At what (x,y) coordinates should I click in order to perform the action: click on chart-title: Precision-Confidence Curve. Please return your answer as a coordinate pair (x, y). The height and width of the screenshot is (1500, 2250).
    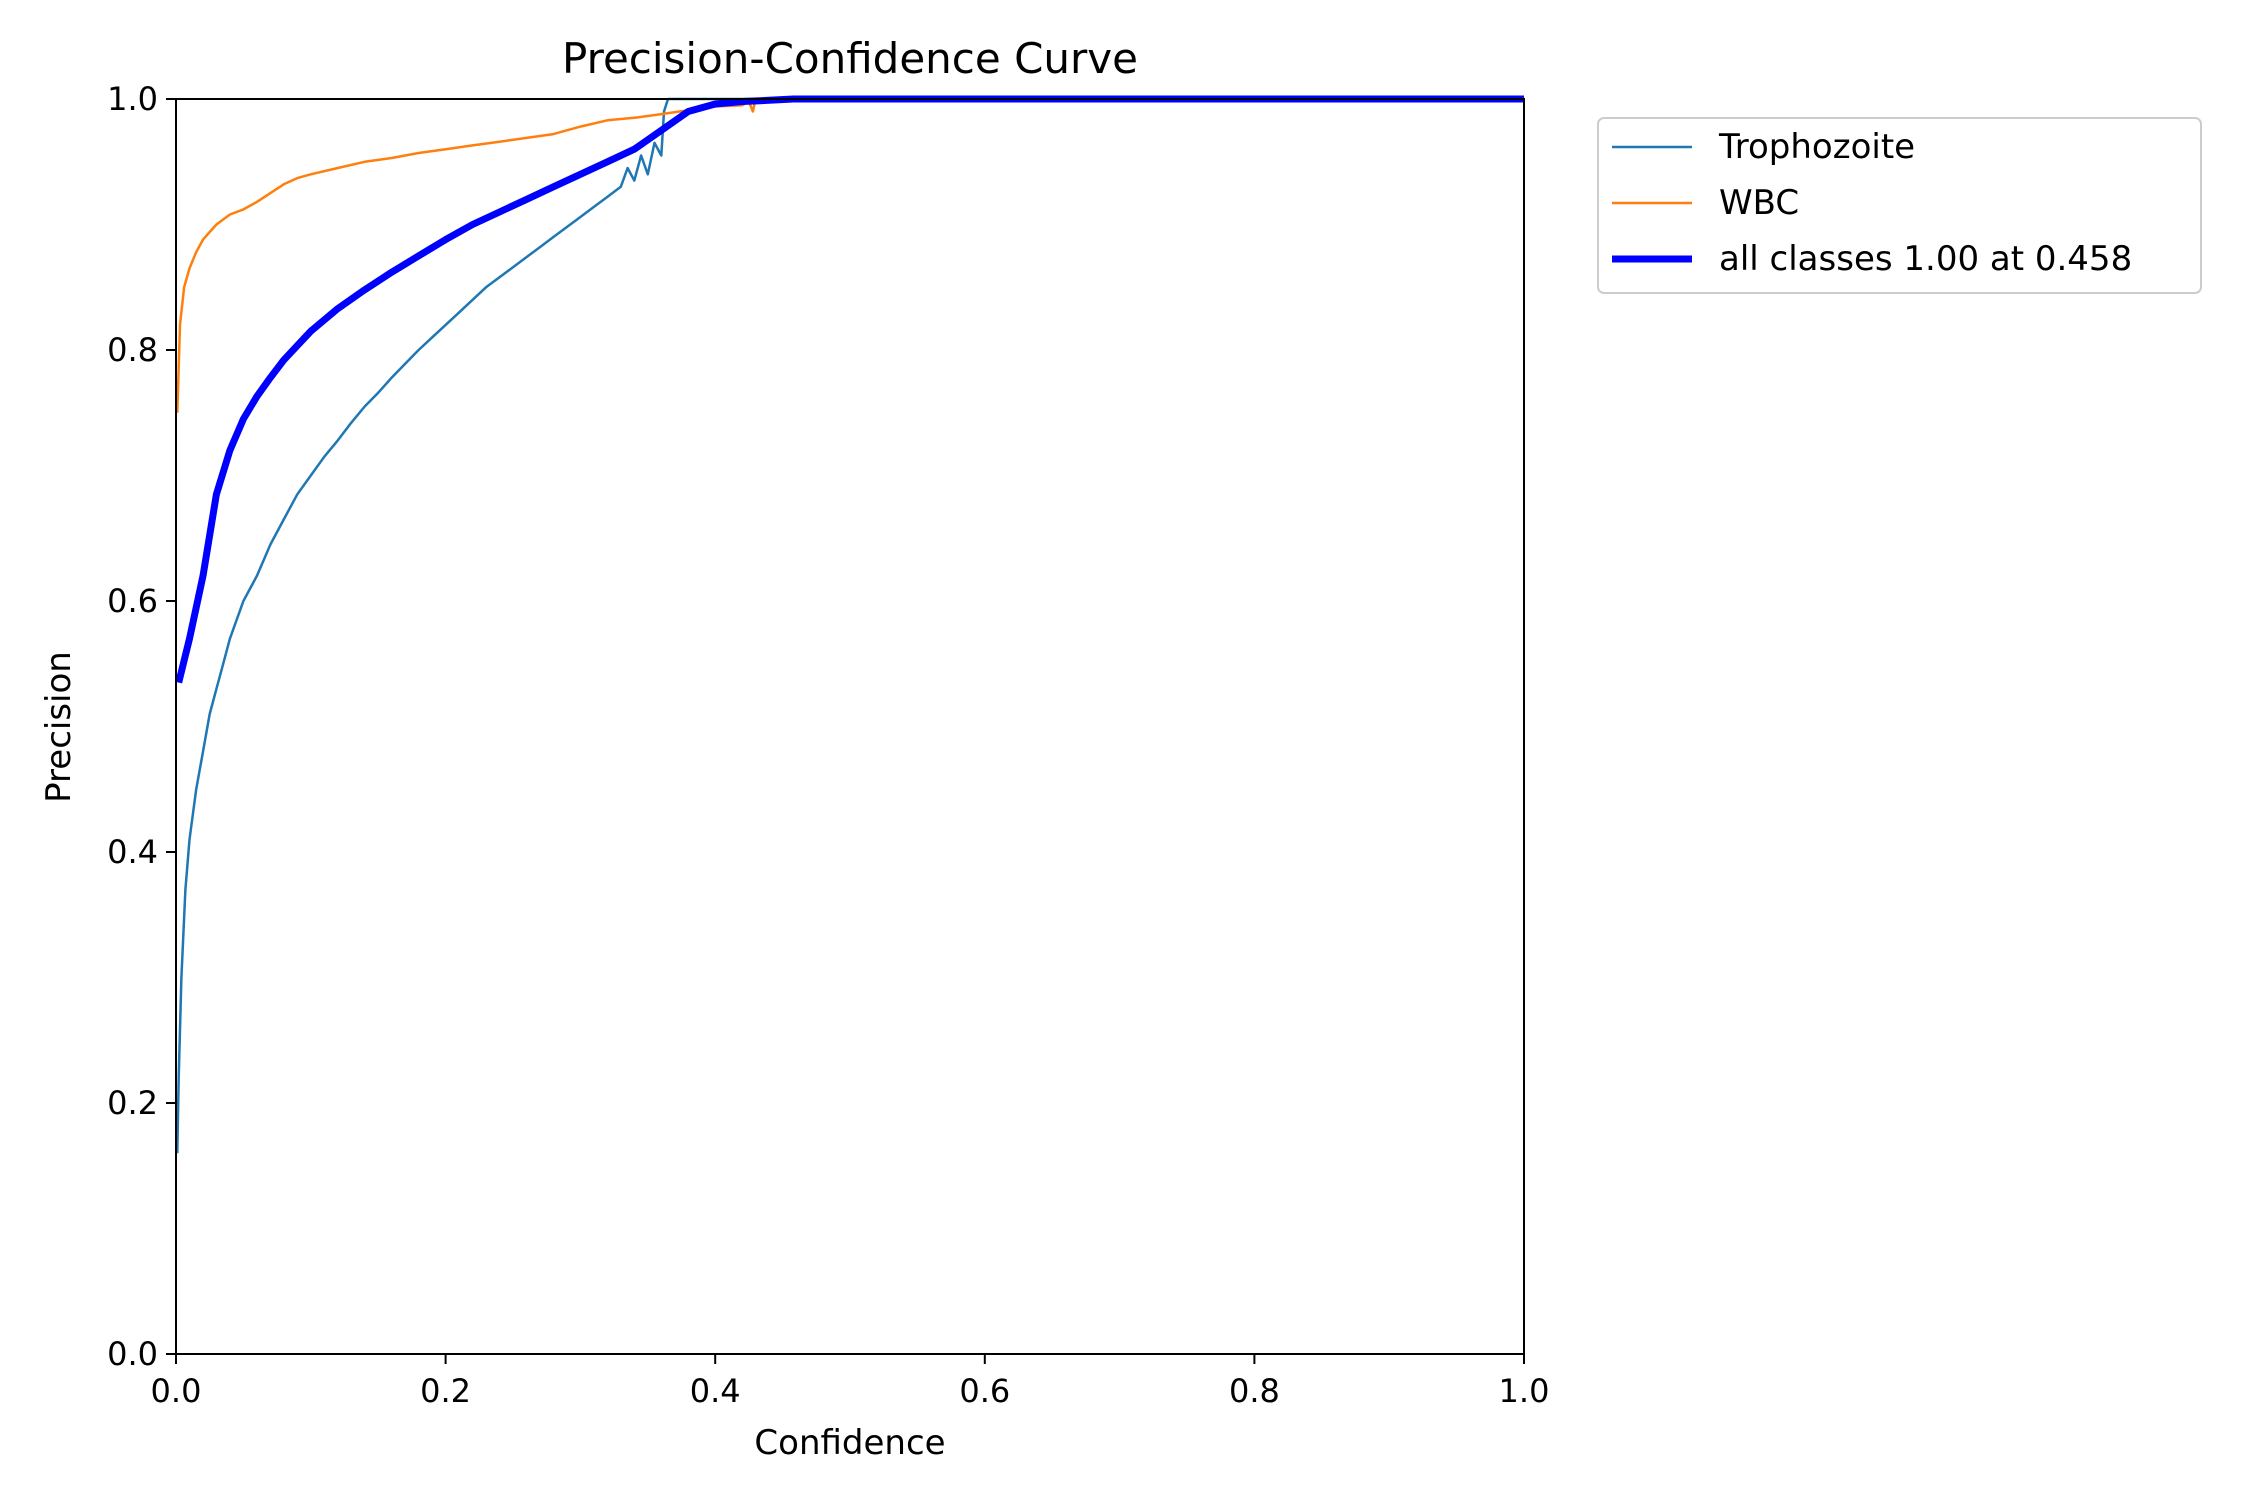
    Looking at the image, I should click on (850, 58).